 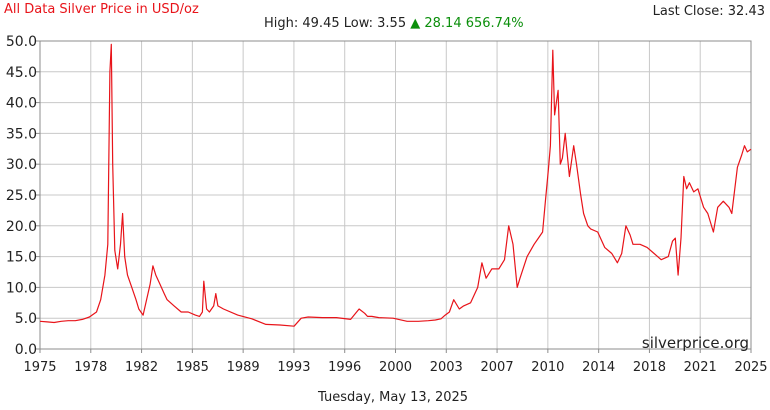 I want to click on x-tick-label: 1982, so click(x=141, y=367).